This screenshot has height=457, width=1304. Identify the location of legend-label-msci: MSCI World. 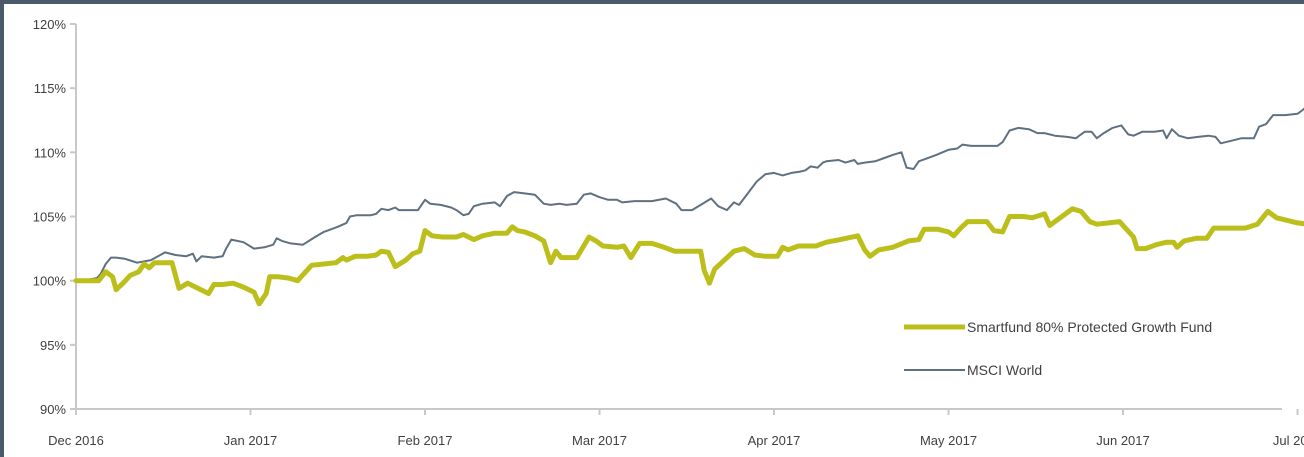
(1004, 370).